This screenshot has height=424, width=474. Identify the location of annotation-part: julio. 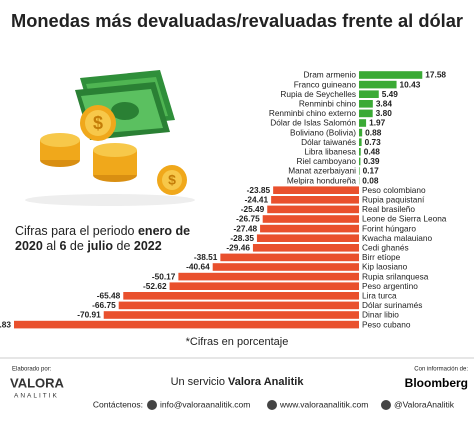
(99, 246).